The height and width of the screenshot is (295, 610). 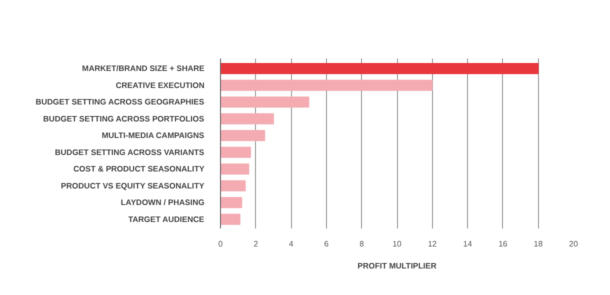 I want to click on x-tick-label: 14, so click(x=468, y=244).